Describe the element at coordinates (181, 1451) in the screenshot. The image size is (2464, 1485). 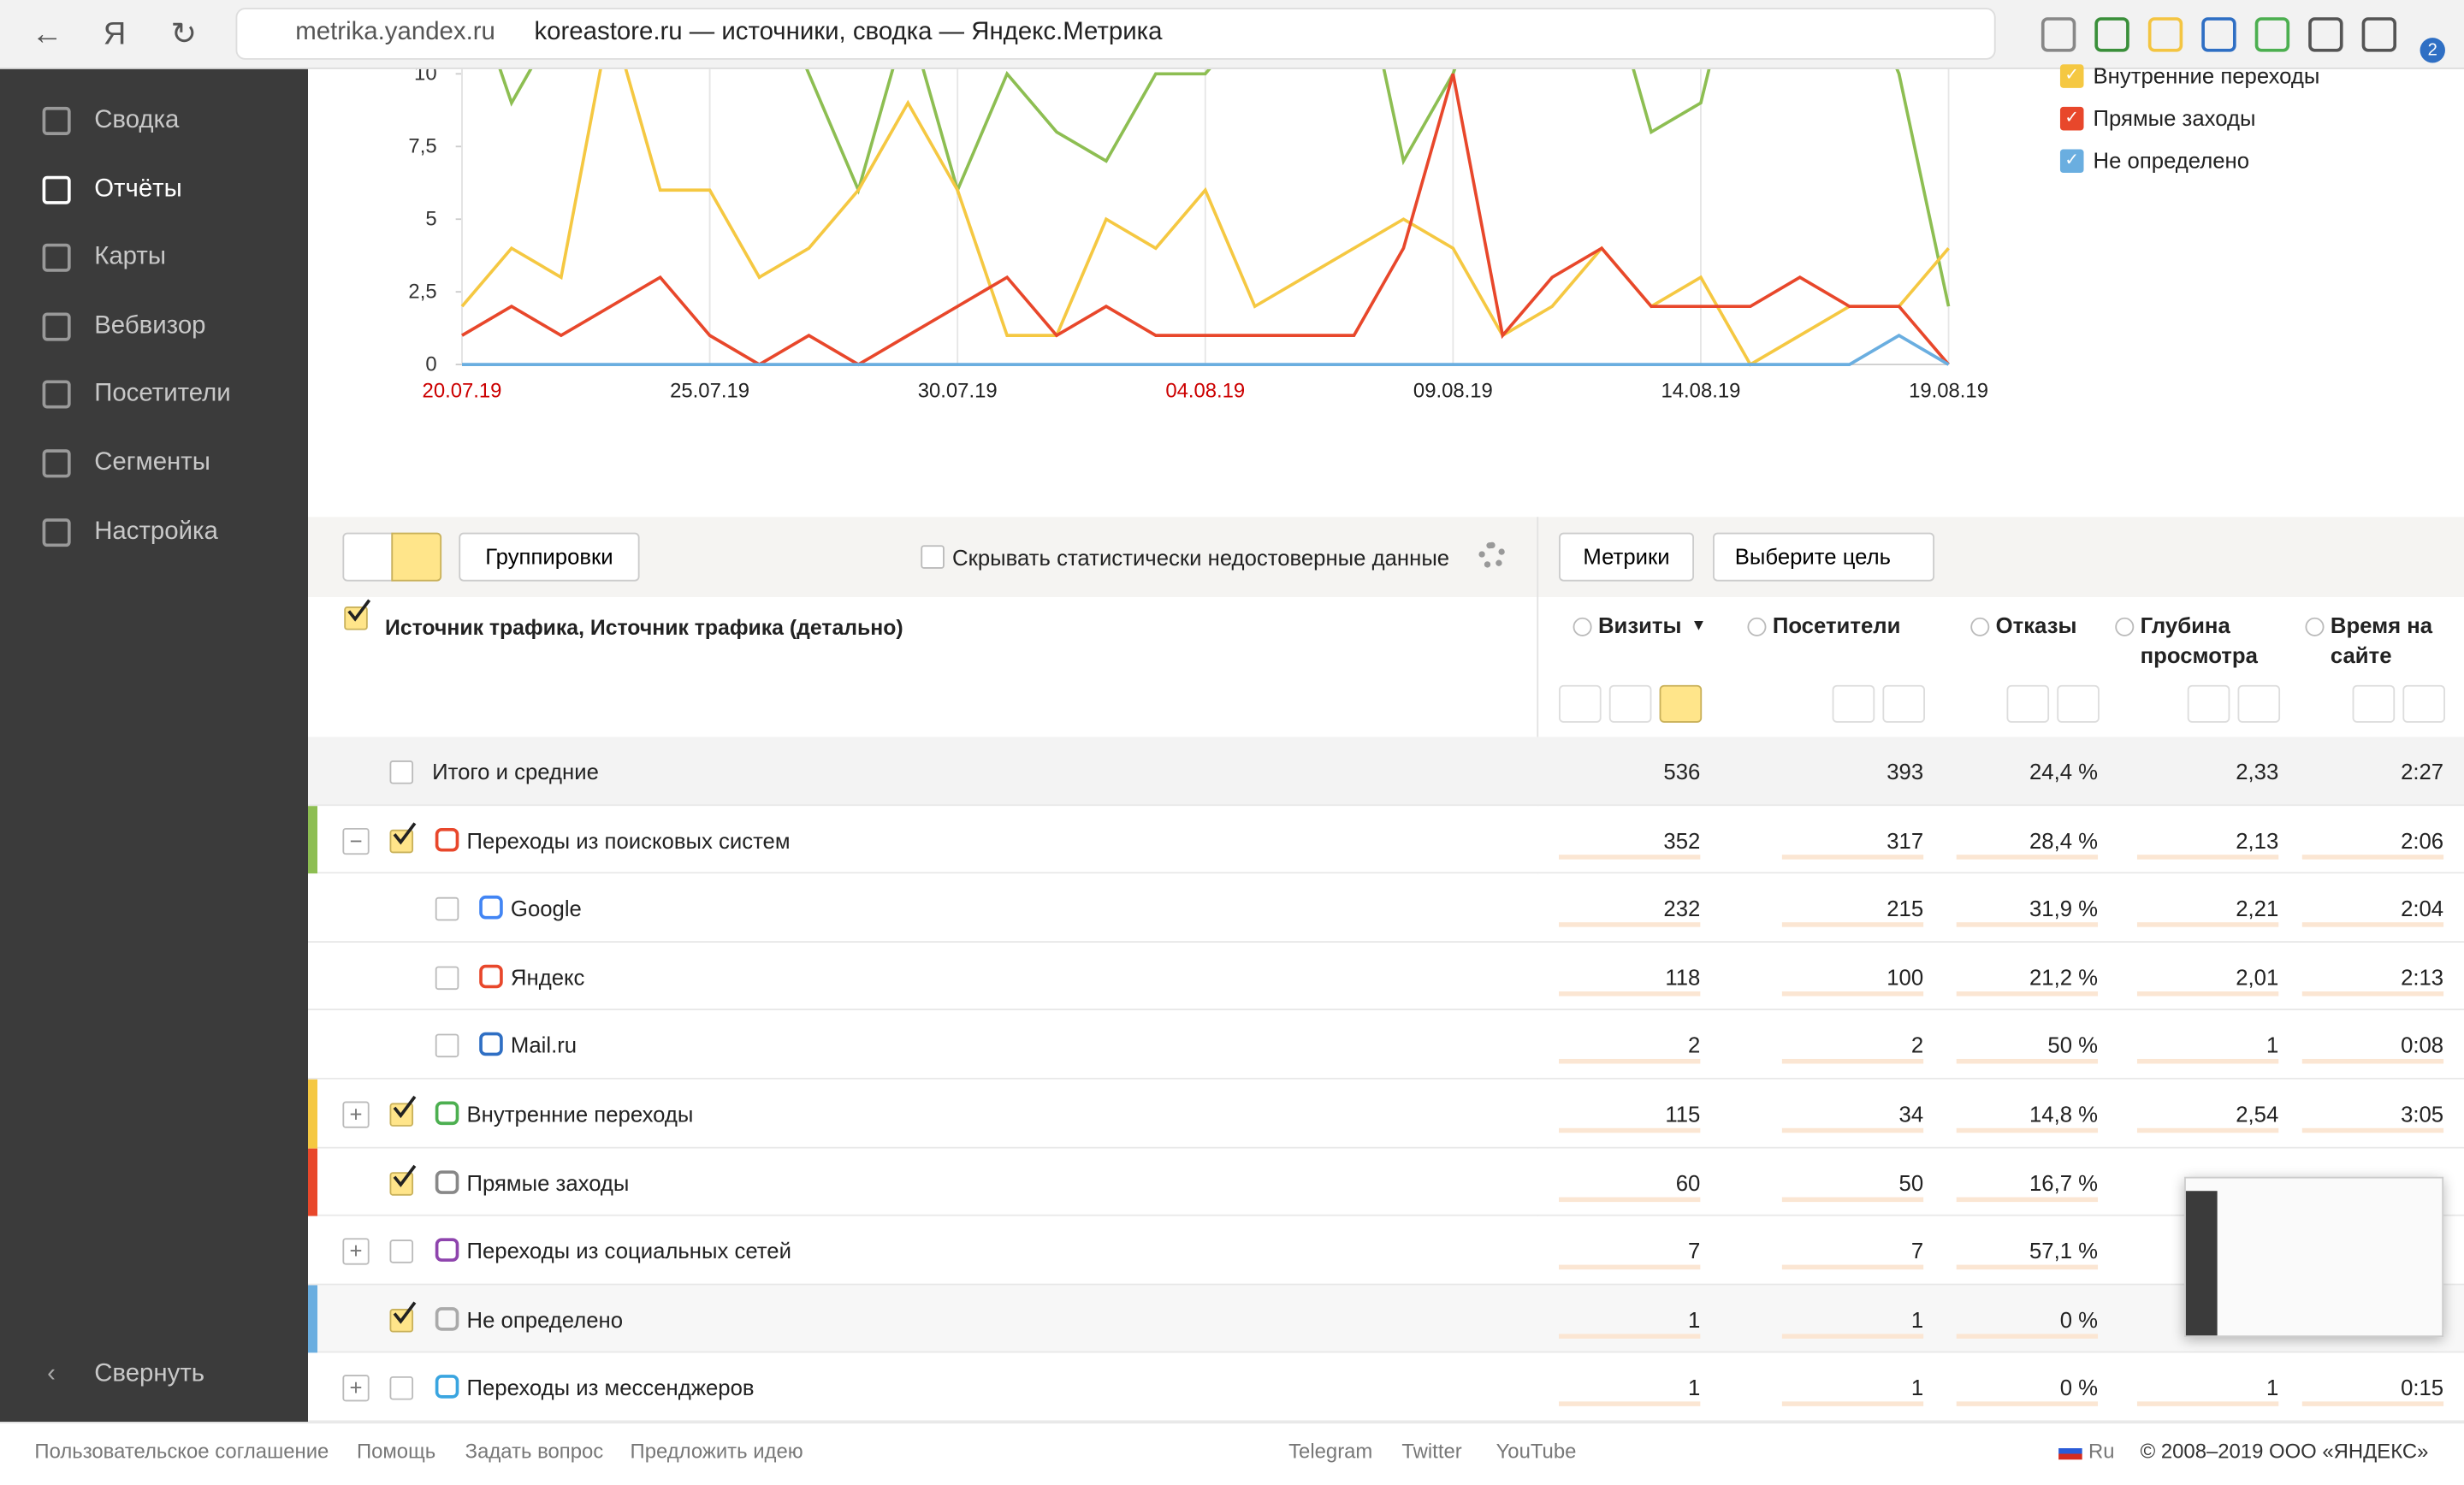
I see `footer-link: Пользовательское соглашение` at that location.